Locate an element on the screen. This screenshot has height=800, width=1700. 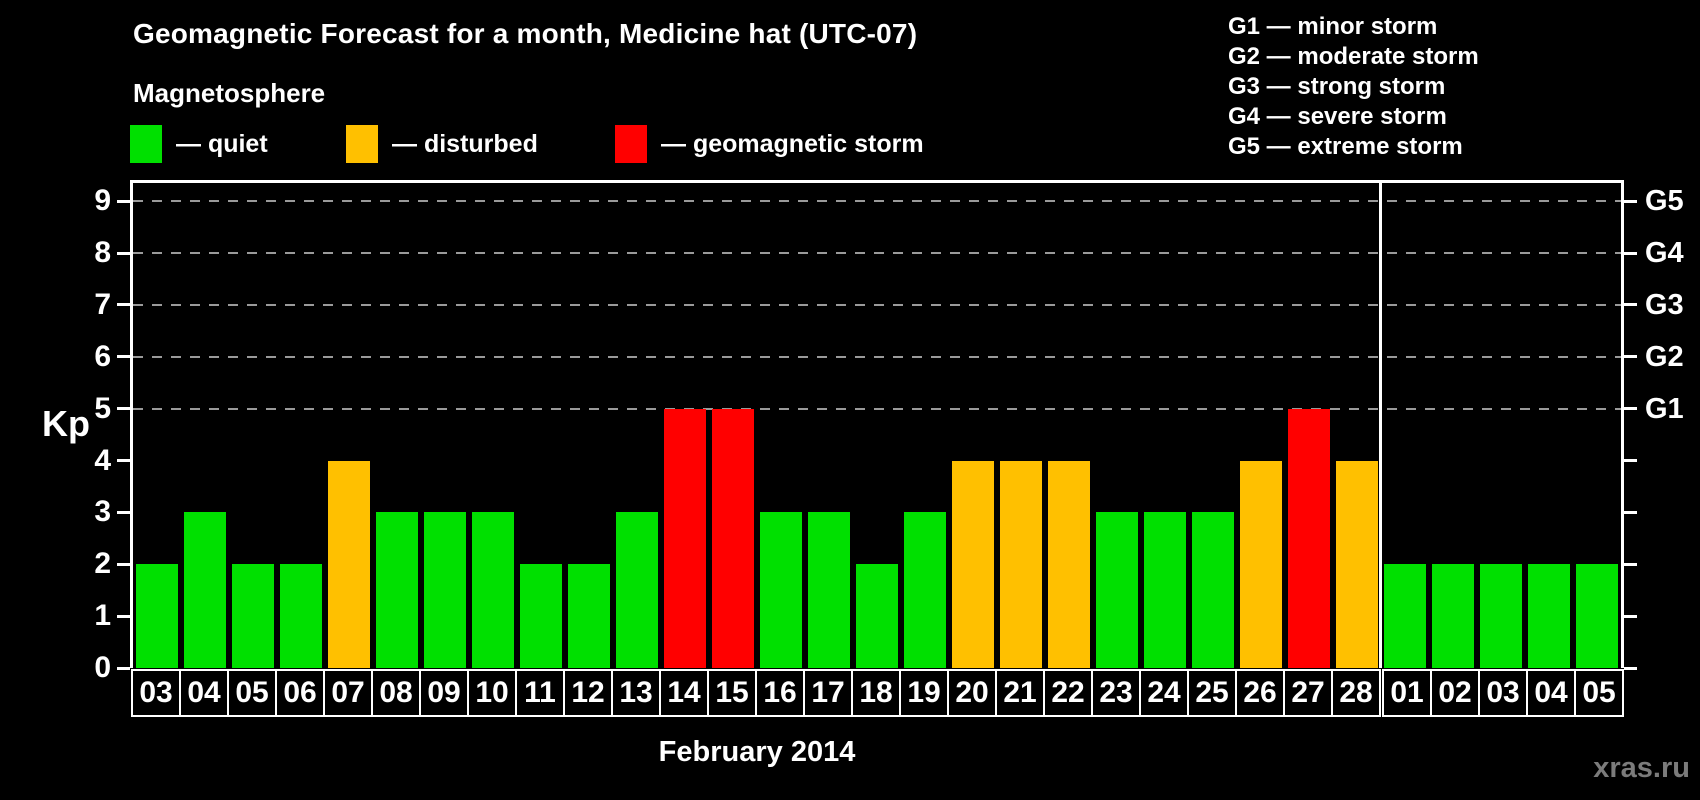
day-cell-17-feb: 17 is located at coordinates (828, 693).